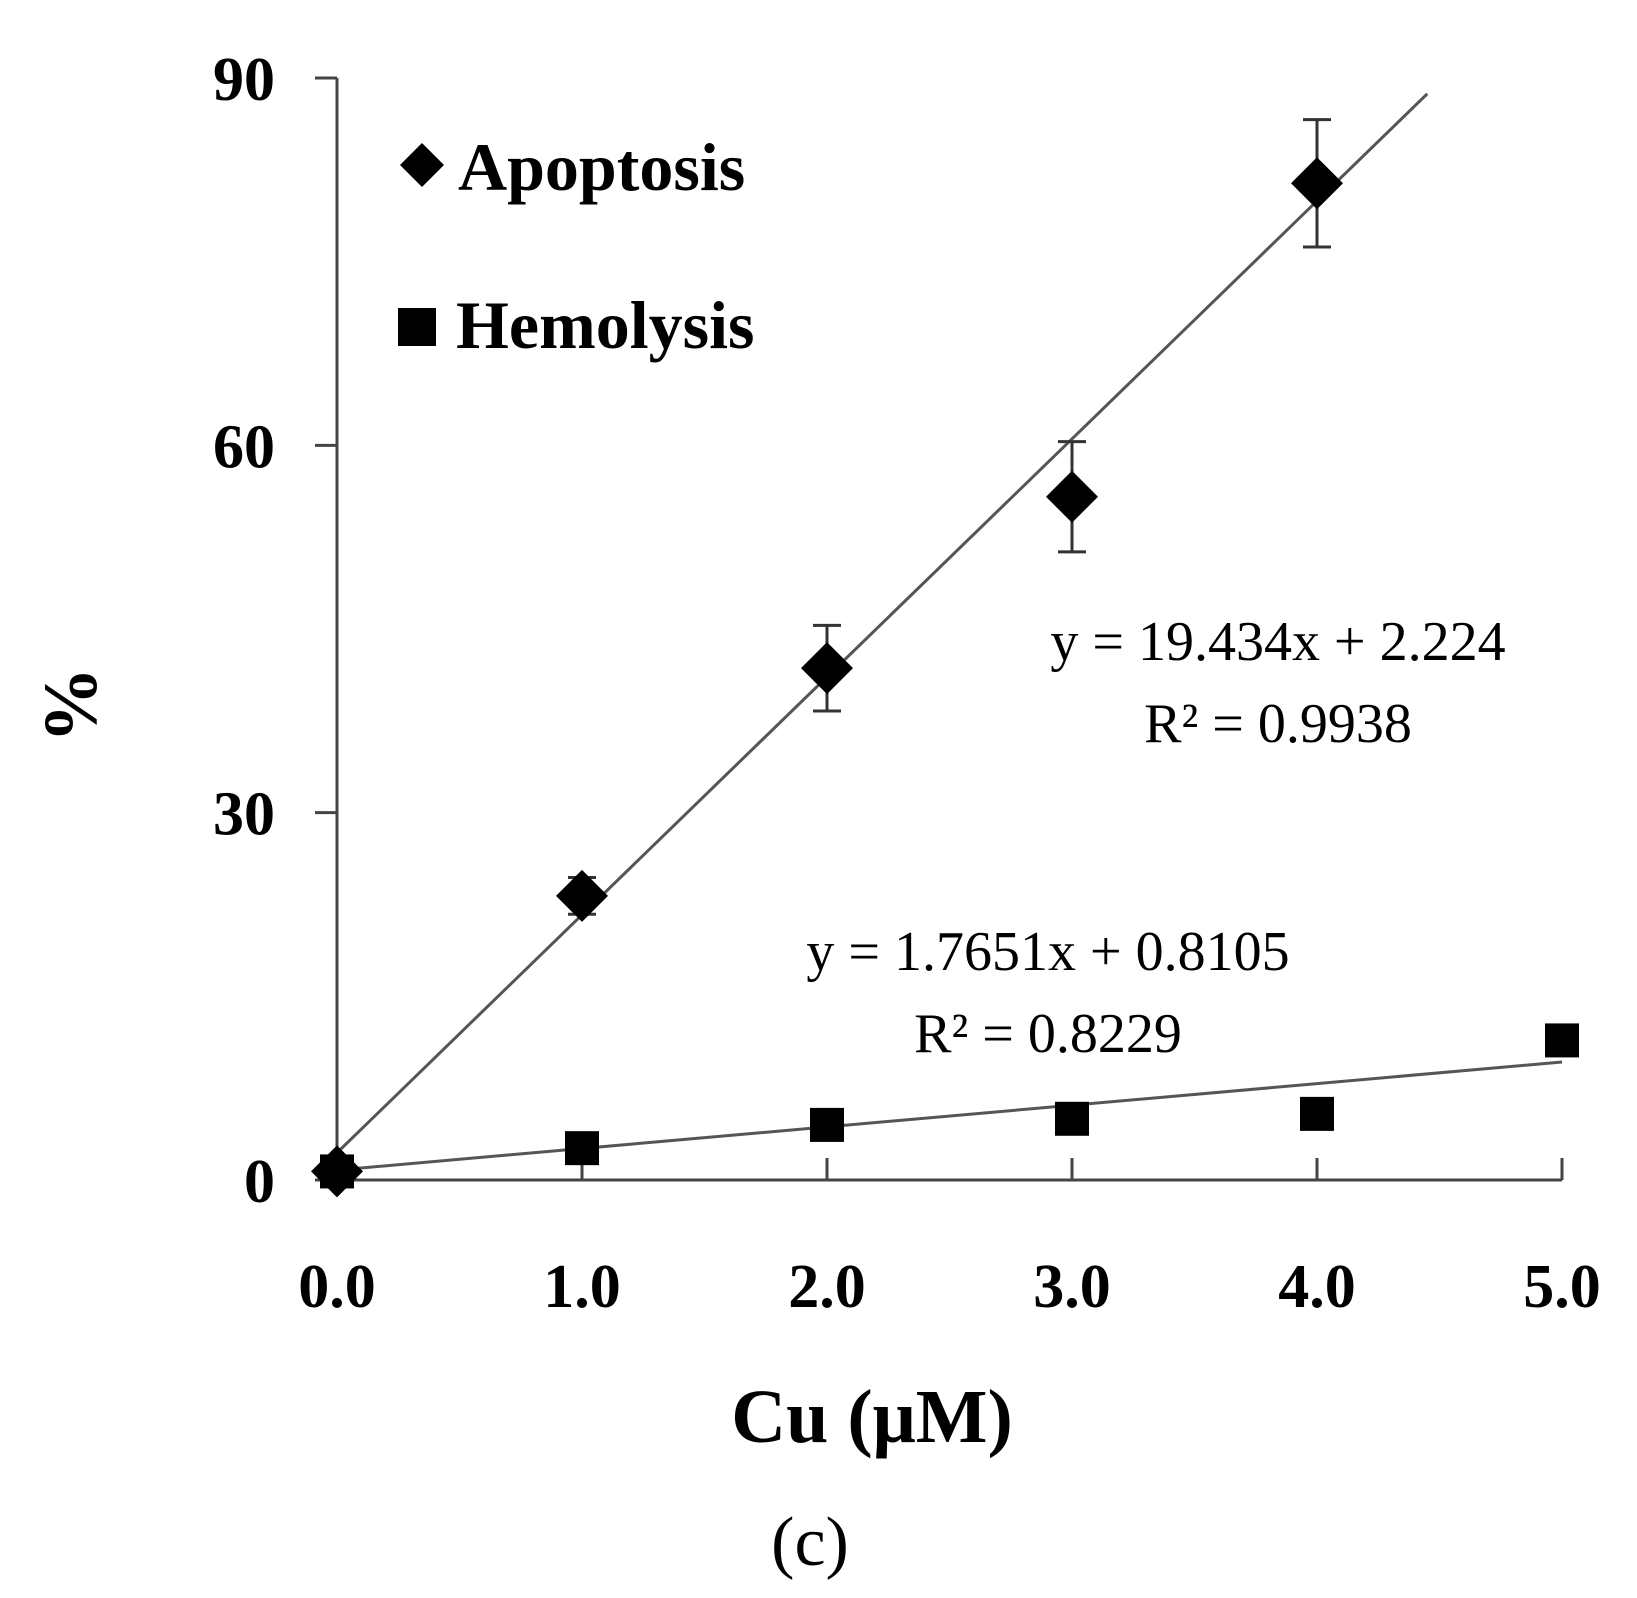 This screenshot has height=1598, width=1637. Describe the element at coordinates (1072, 1287) in the screenshot. I see `x-tick-label: 3.0` at that location.